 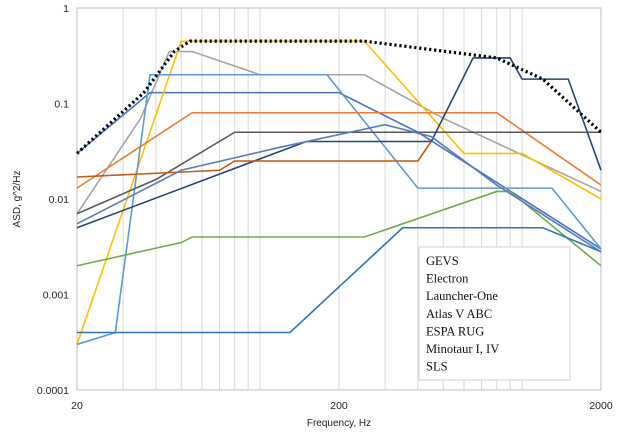 What do you see at coordinates (437, 367) in the screenshot?
I see `legend-entry: SLS` at bounding box center [437, 367].